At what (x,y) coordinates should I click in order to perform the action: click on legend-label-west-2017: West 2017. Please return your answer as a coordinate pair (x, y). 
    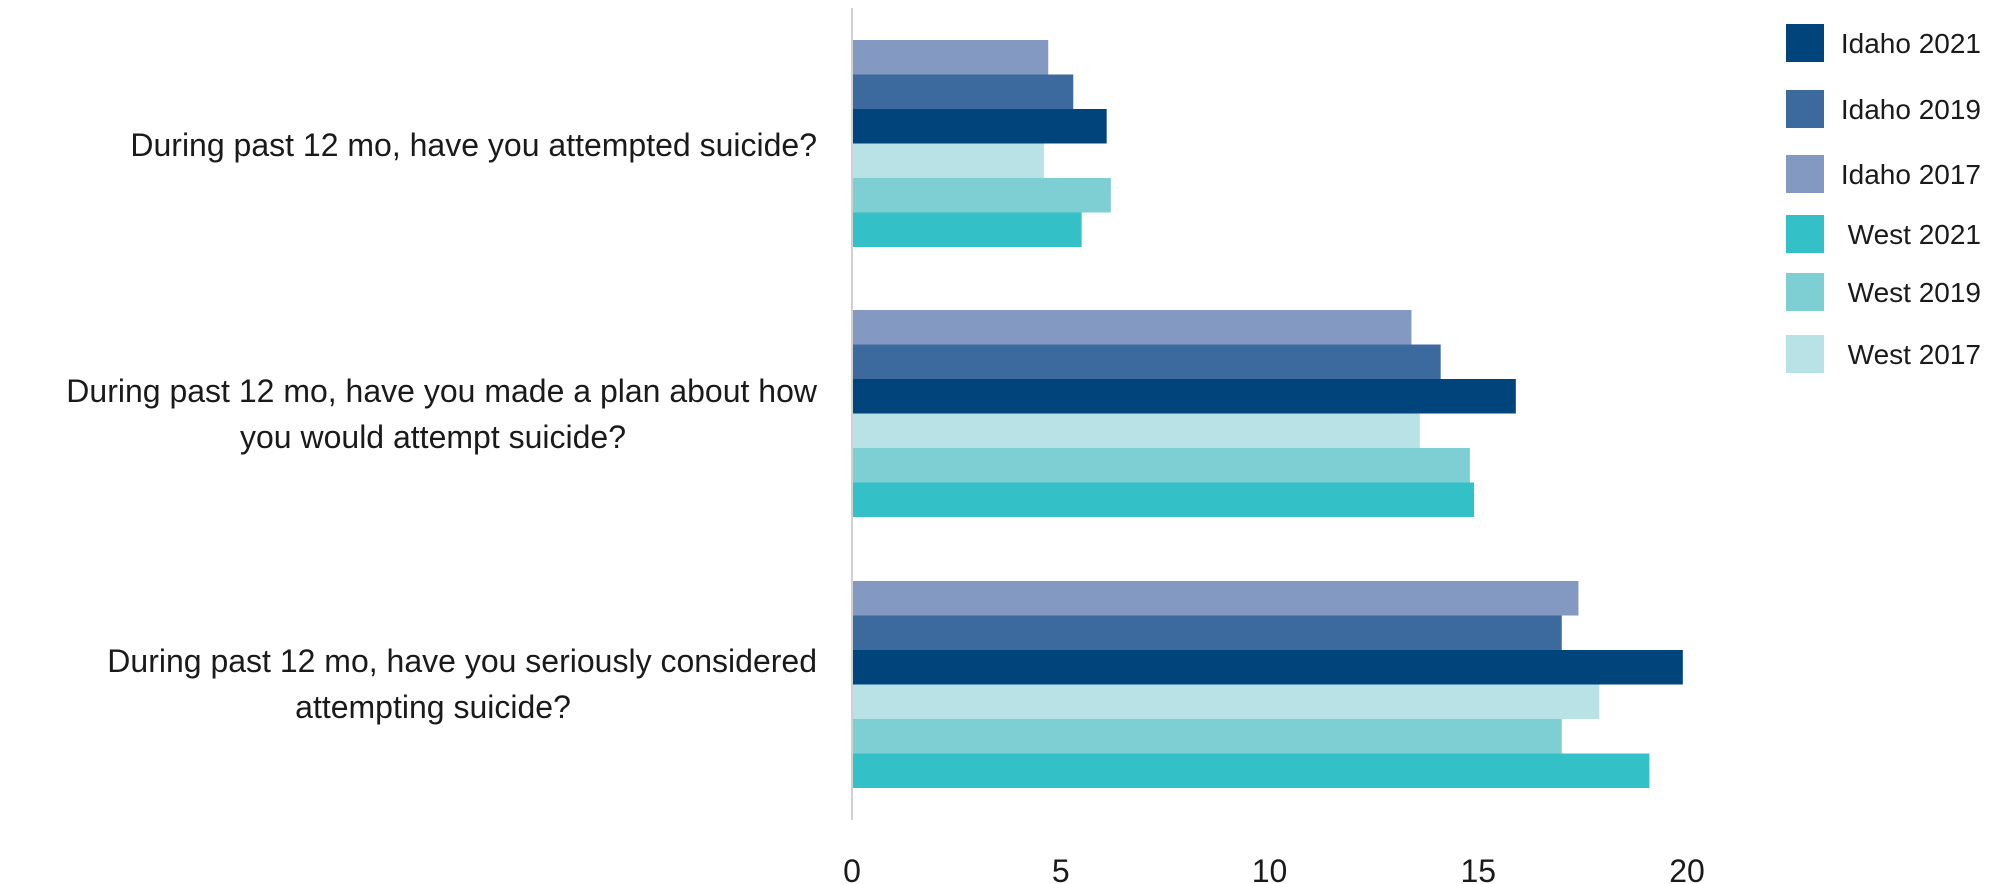
    Looking at the image, I should click on (1914, 354).